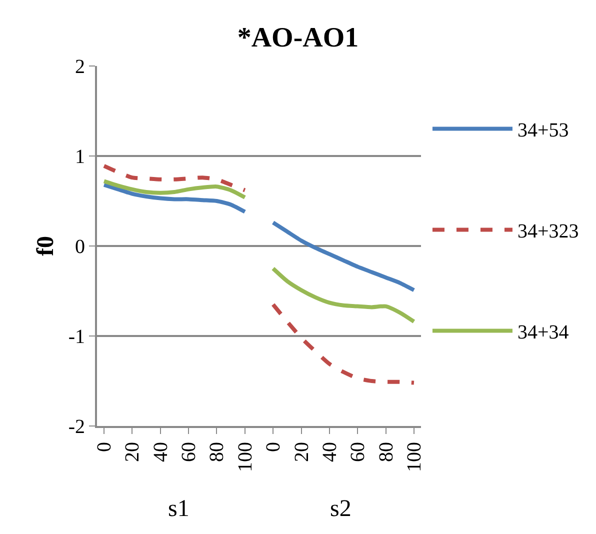 The height and width of the screenshot is (534, 596). What do you see at coordinates (80, 247) in the screenshot?
I see `y-tick-label: 0` at bounding box center [80, 247].